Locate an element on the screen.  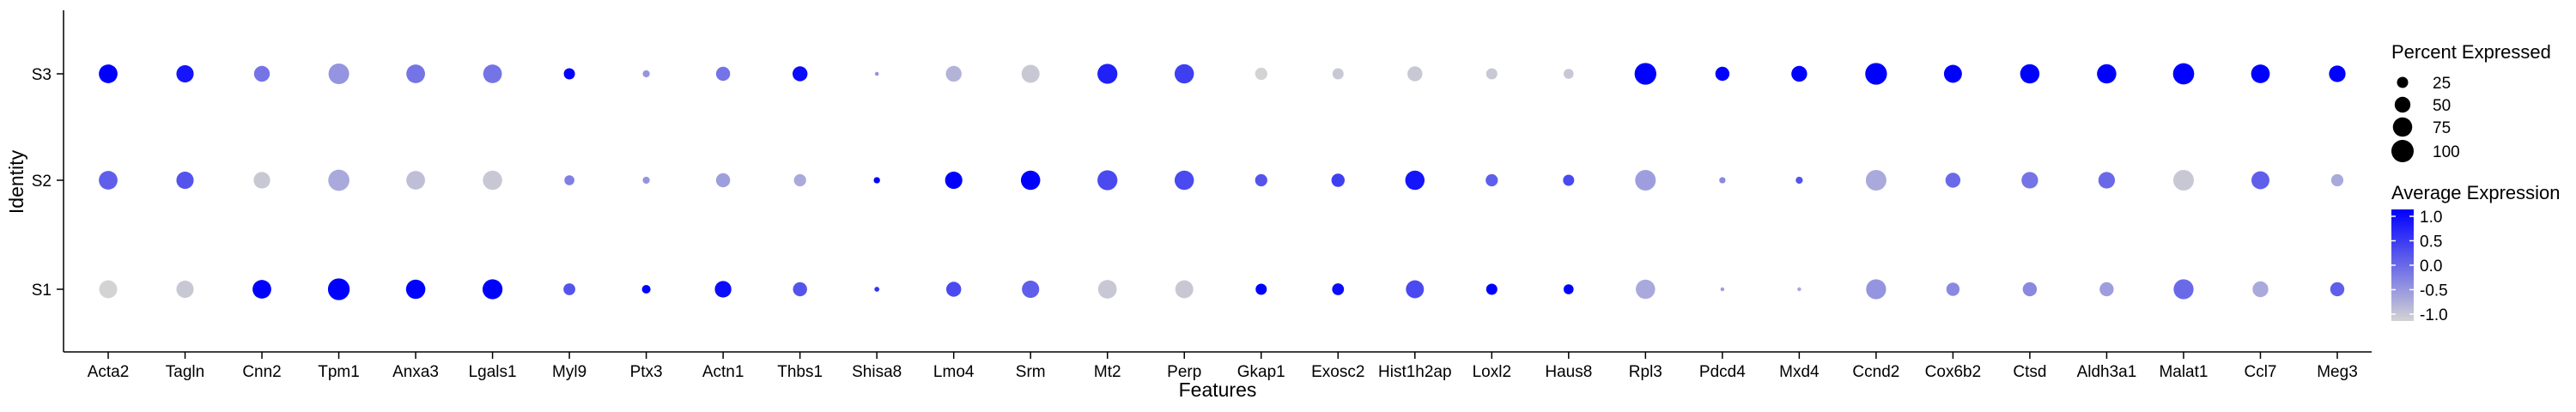
dot-s2-hist1h2ap is located at coordinates (1415, 180).